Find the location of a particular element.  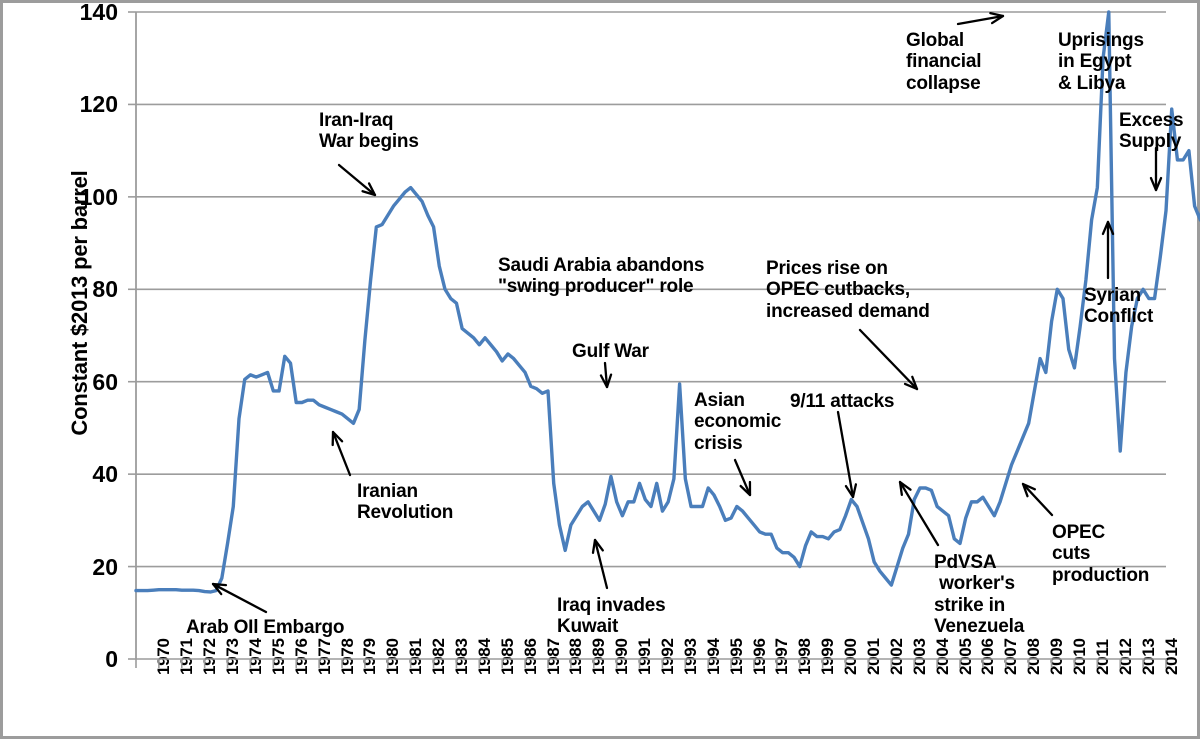

annotation-nine-eleven-attacks: 9/11 attacks is located at coordinates (842, 401).